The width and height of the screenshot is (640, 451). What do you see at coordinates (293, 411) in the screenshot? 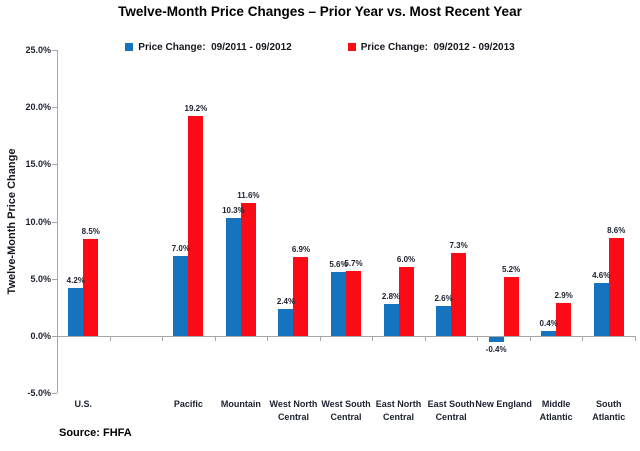
I see `category-label: West North Central` at bounding box center [293, 411].